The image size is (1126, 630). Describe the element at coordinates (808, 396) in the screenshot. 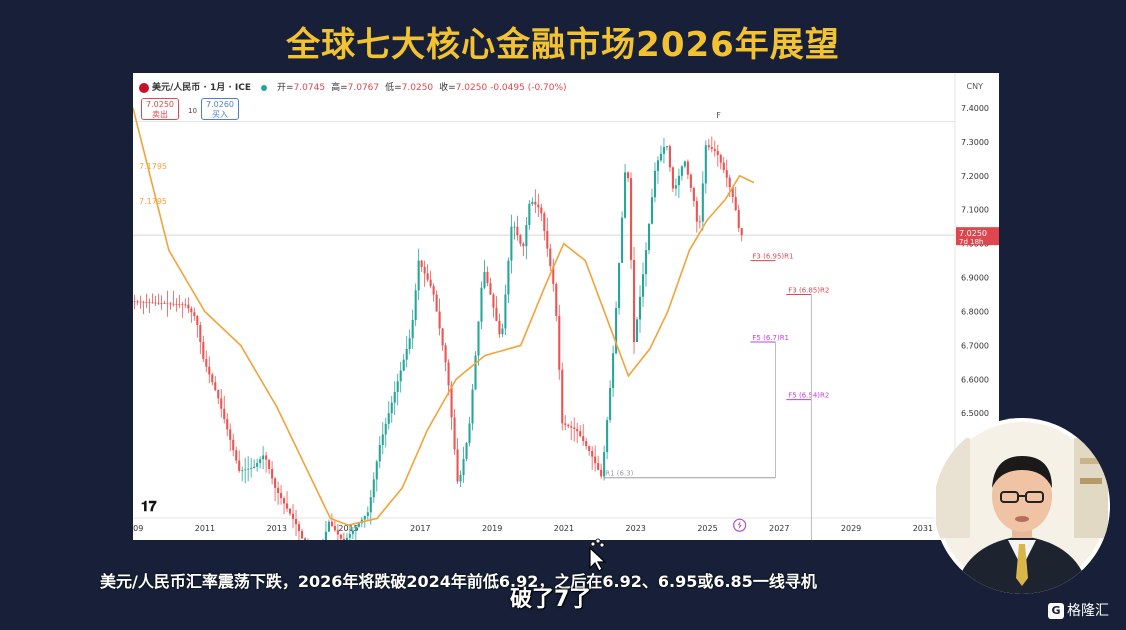

I see `target-label: F5 (6.54)R2` at that location.